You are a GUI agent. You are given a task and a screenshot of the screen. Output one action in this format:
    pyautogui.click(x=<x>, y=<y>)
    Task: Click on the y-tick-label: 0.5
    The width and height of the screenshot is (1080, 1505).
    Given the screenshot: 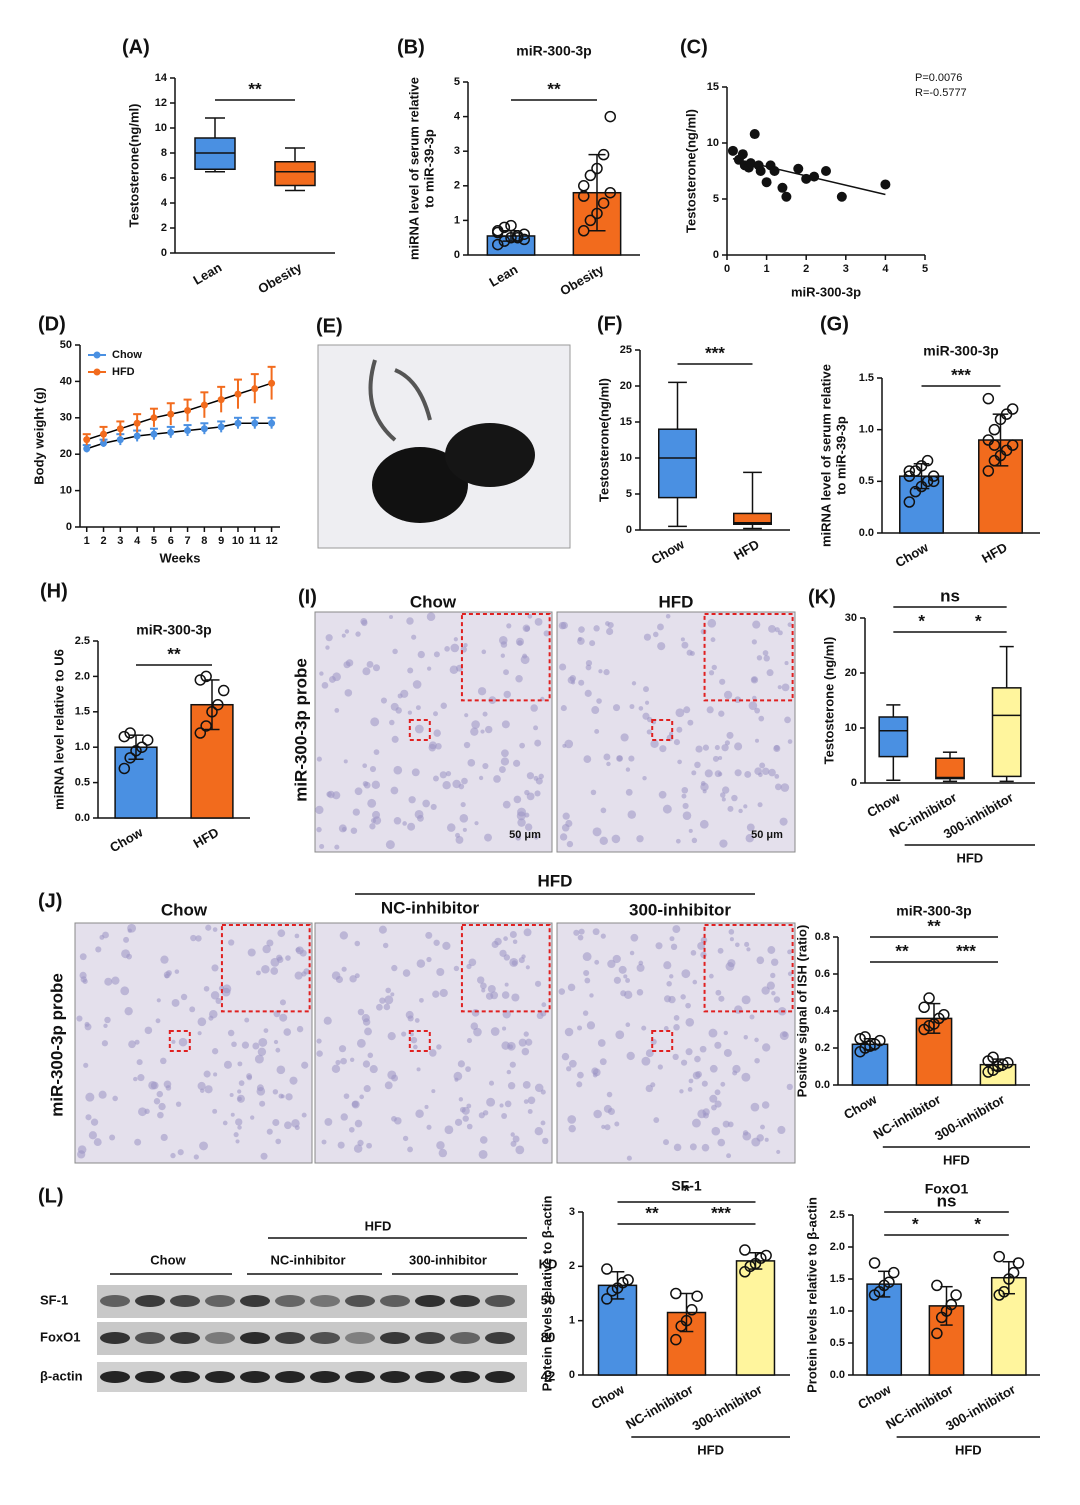 What is the action you would take?
    pyautogui.click(x=866, y=481)
    